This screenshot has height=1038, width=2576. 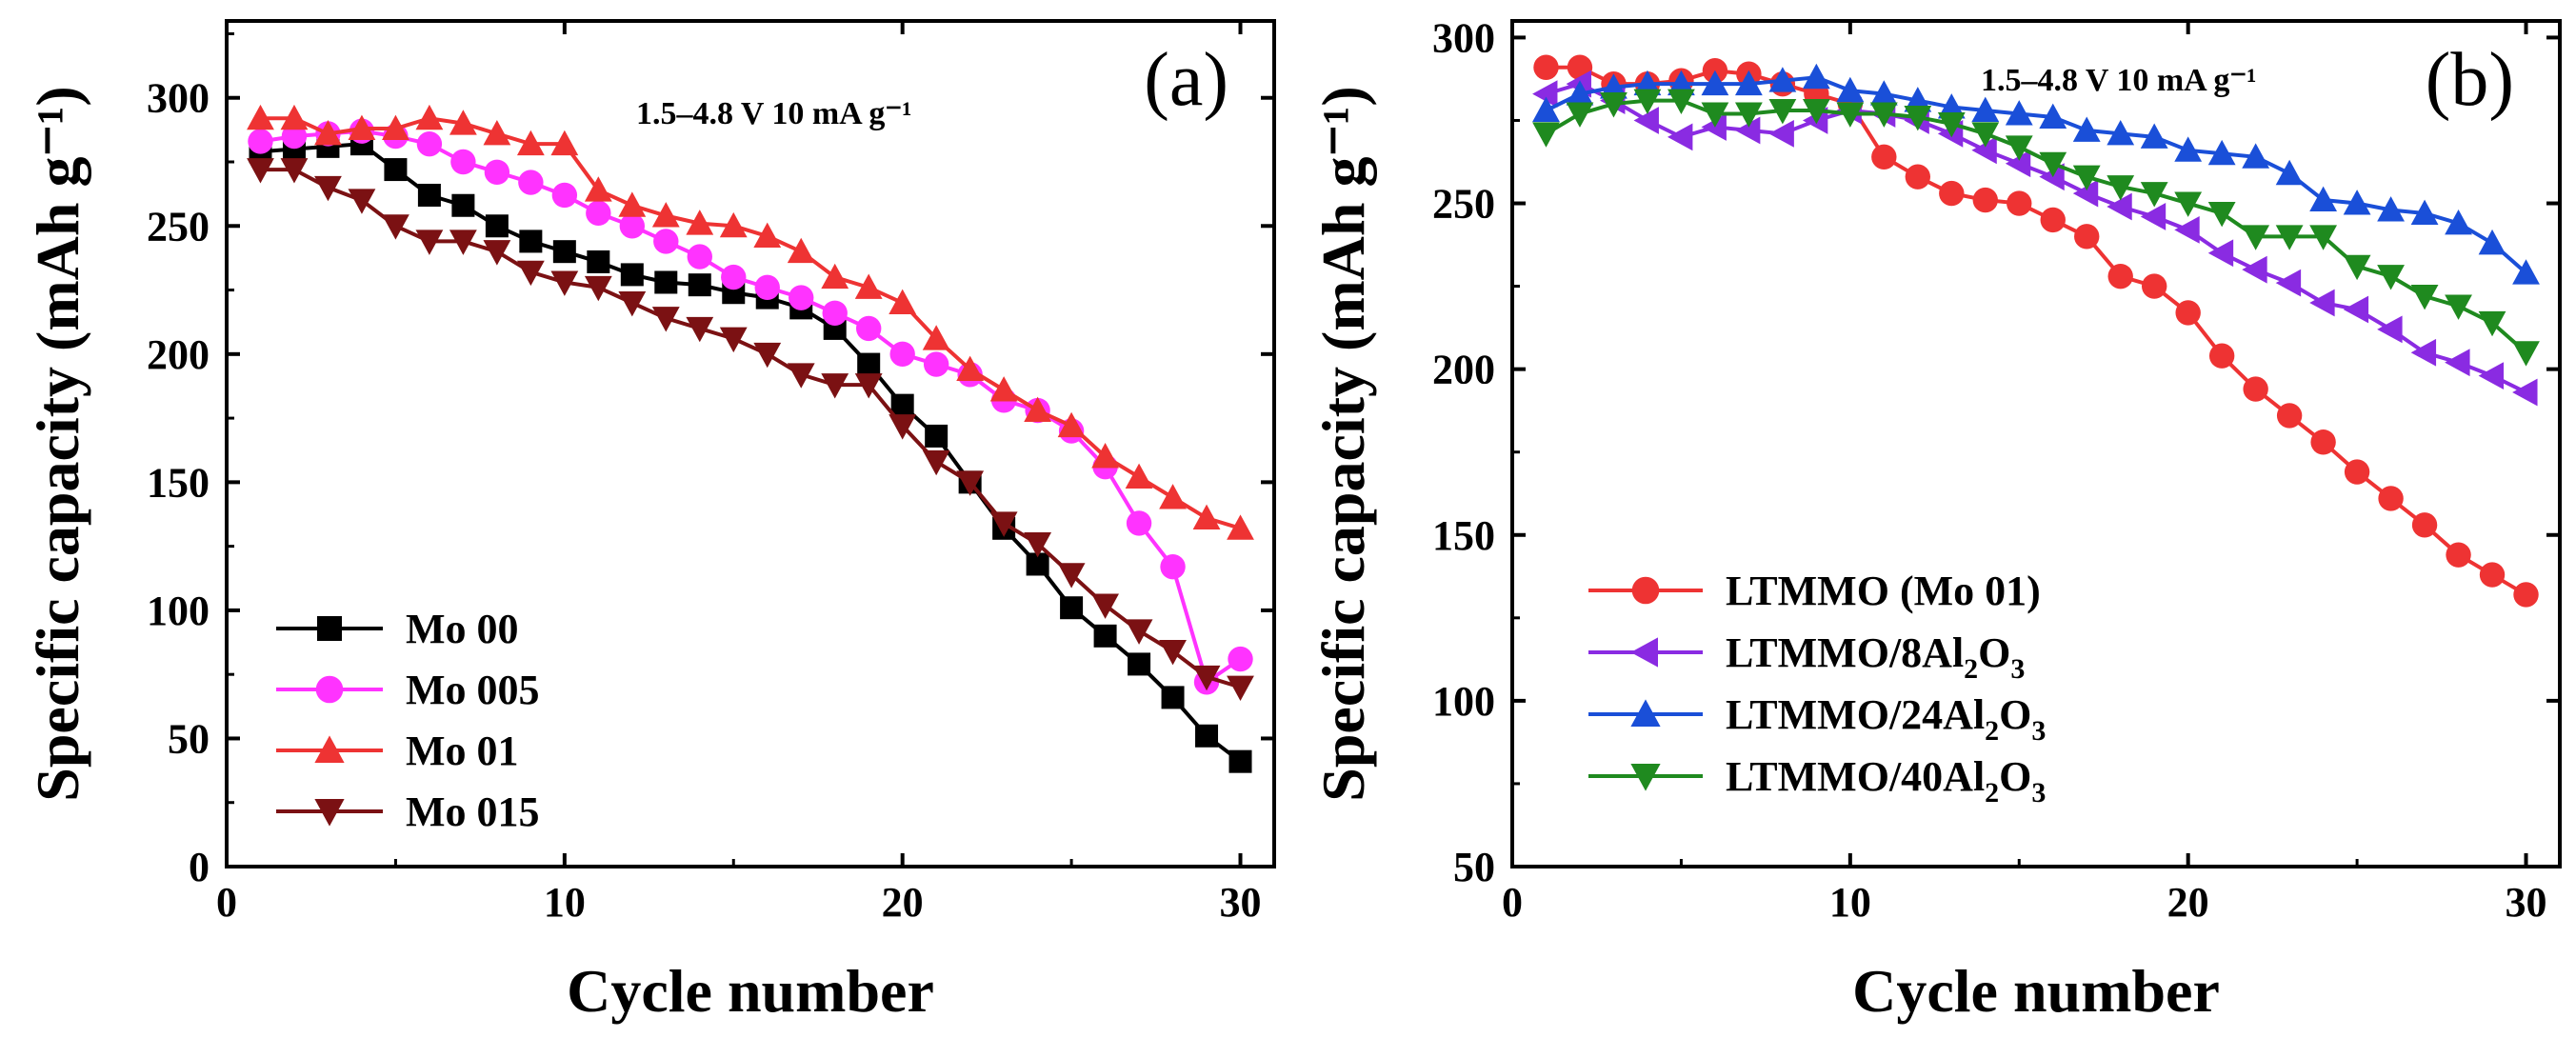 I want to click on legend-entry: LTMMO/24Al2O3, so click(x=1817, y=719).